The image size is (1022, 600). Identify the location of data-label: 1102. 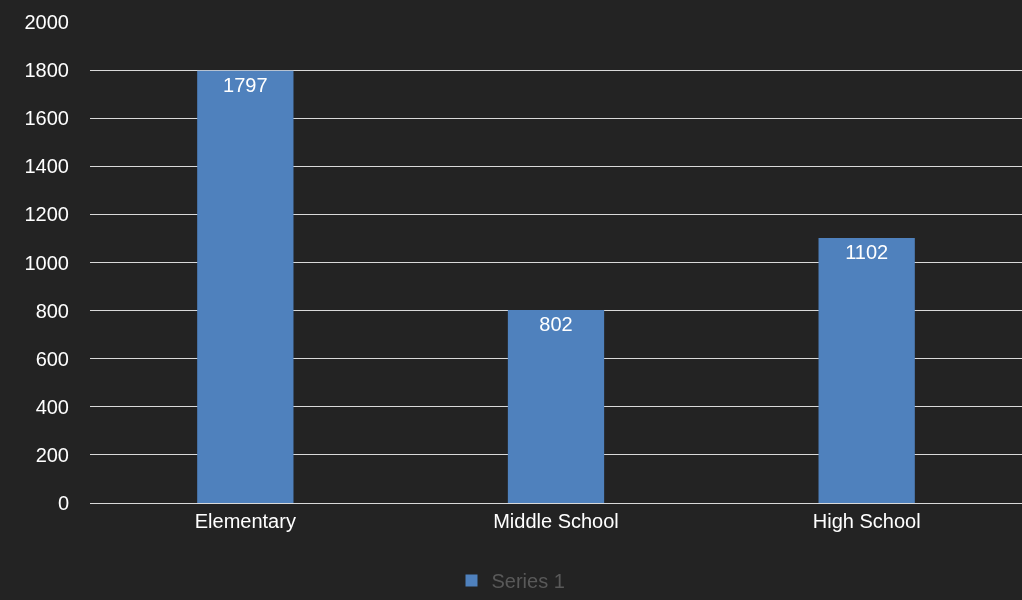
(867, 251).